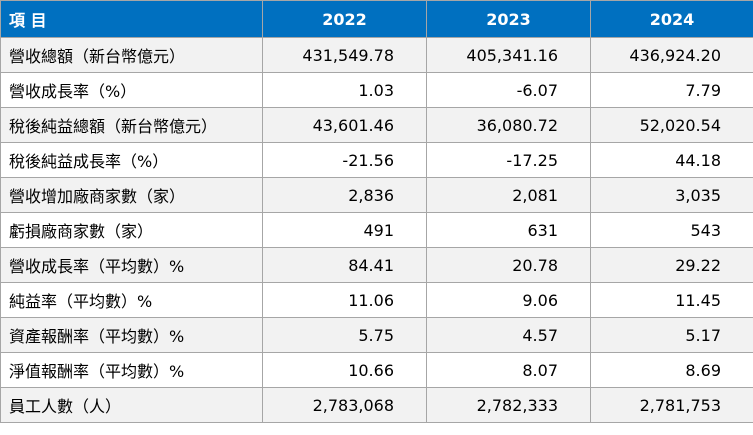  Describe the element at coordinates (131, 370) in the screenshot. I see `row-label: 淨值報酬率（平均數）%` at that location.